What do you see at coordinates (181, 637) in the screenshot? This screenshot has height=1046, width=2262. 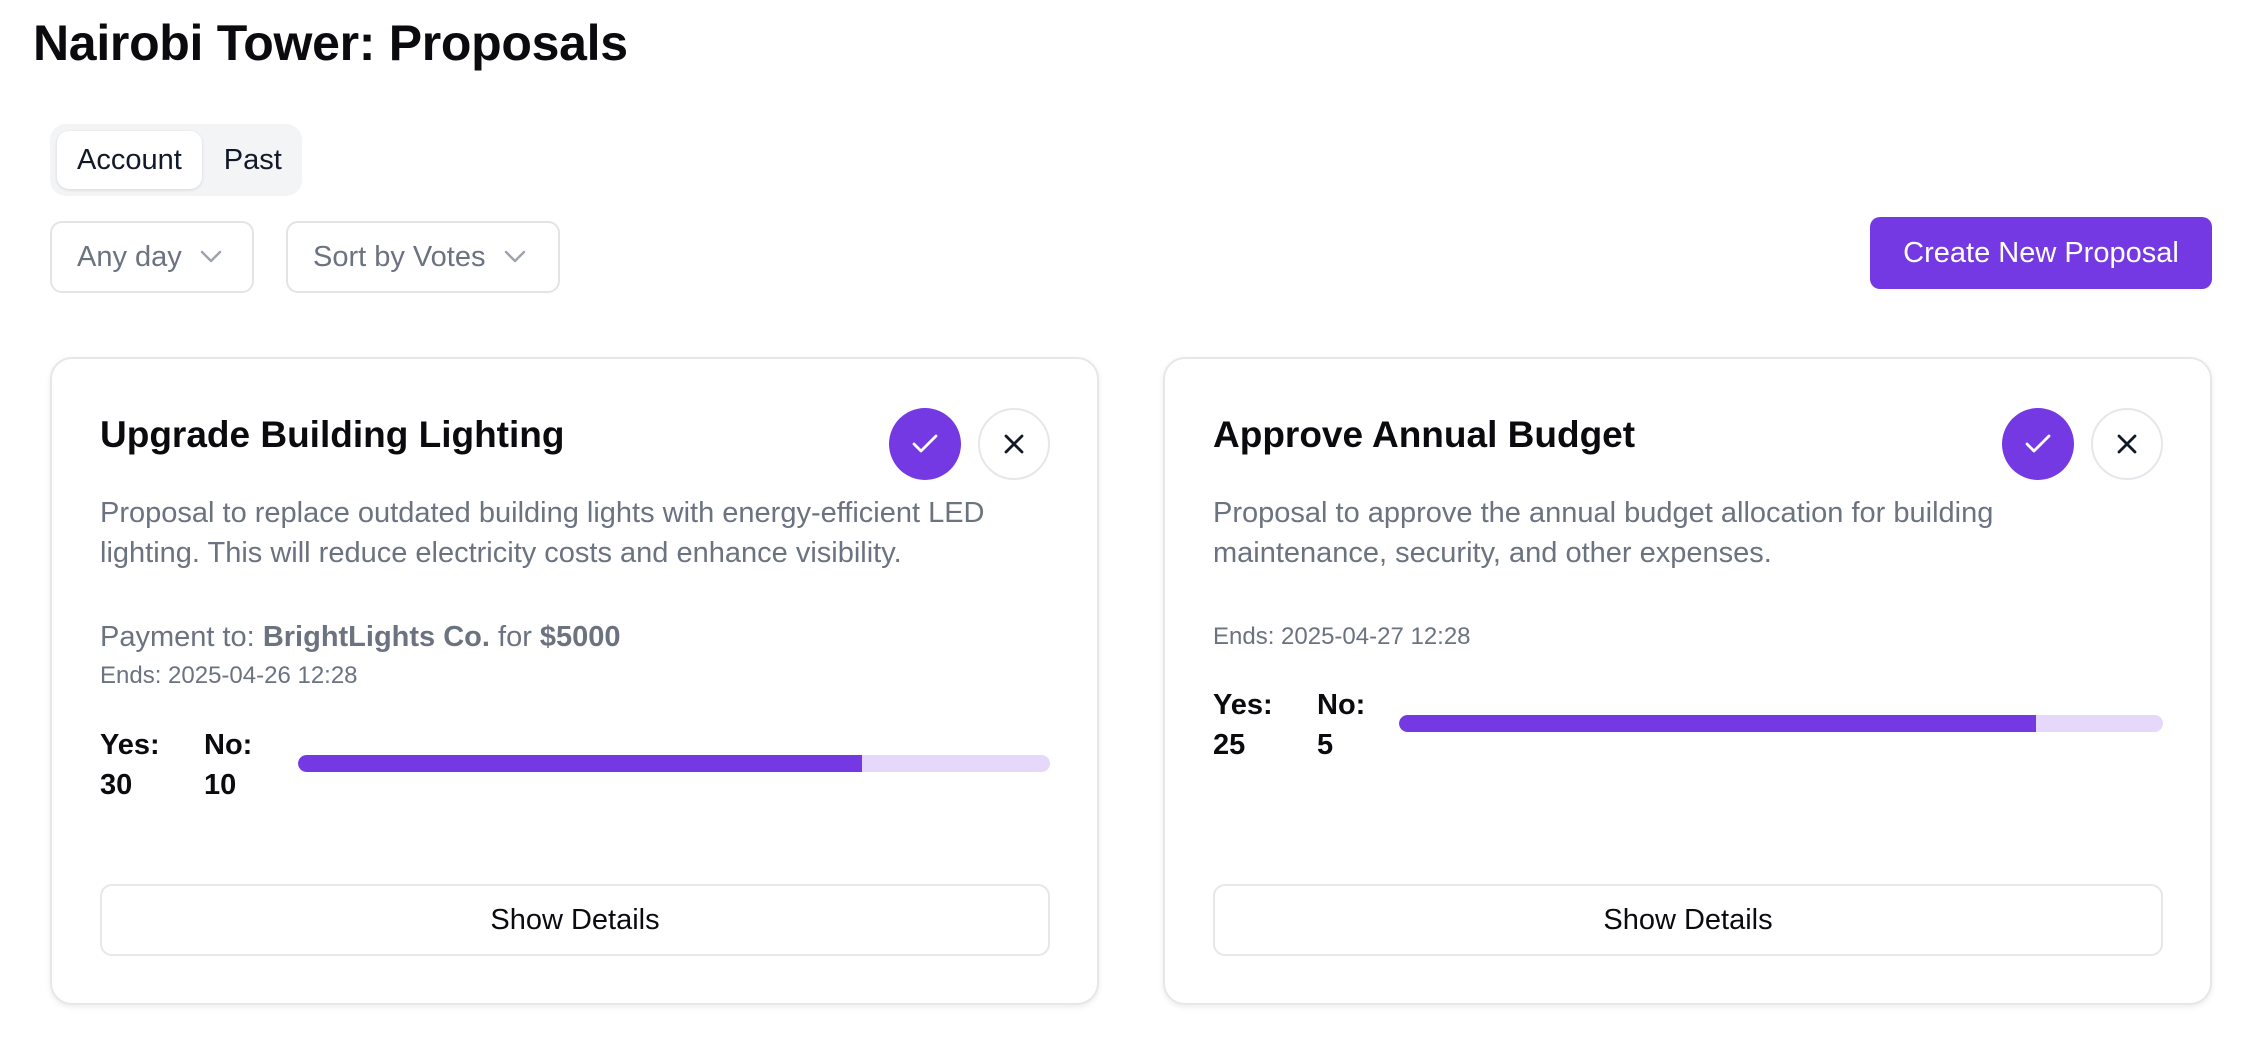 I see `payment-prefix: Payment to:` at bounding box center [181, 637].